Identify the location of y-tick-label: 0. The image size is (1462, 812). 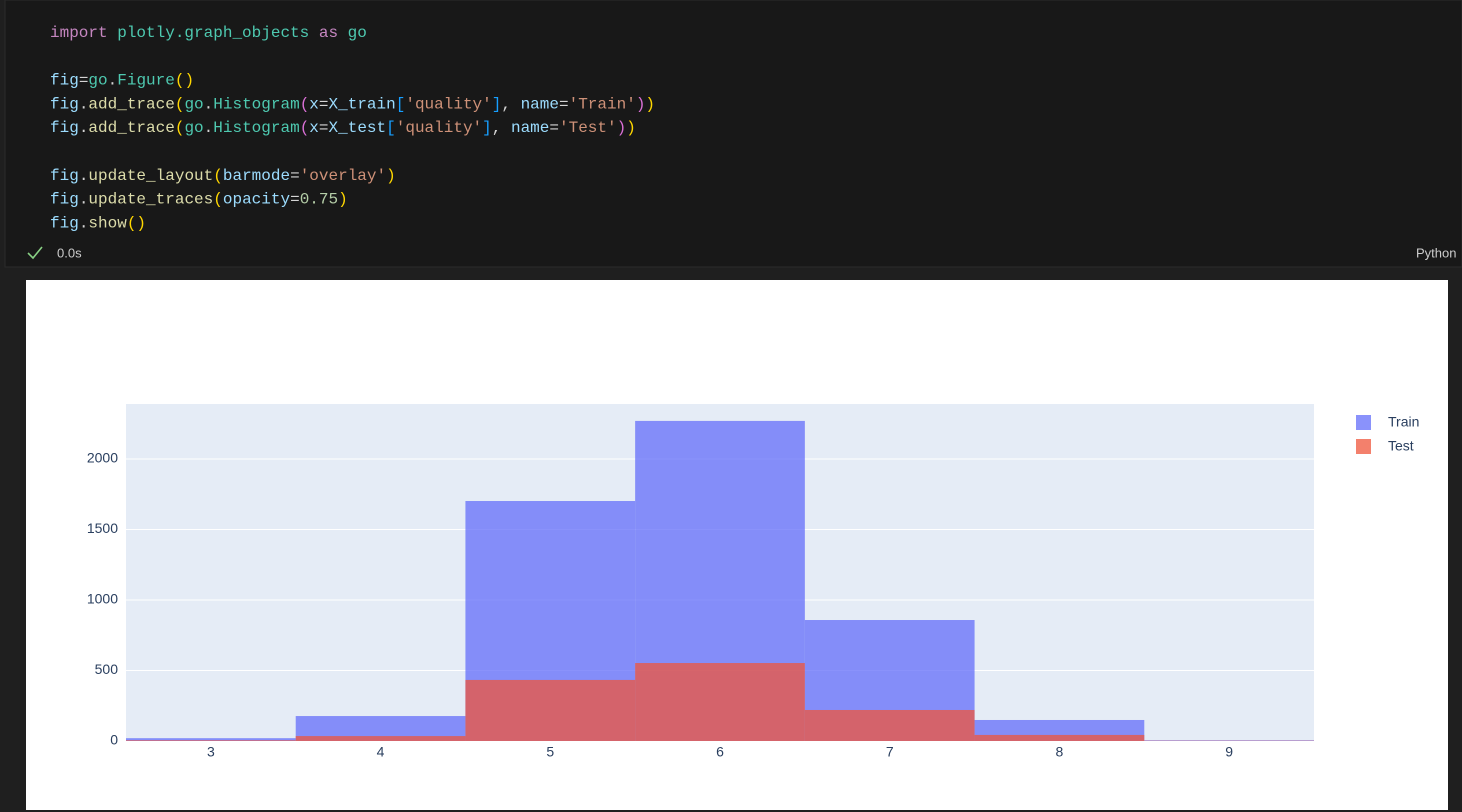
(114, 740).